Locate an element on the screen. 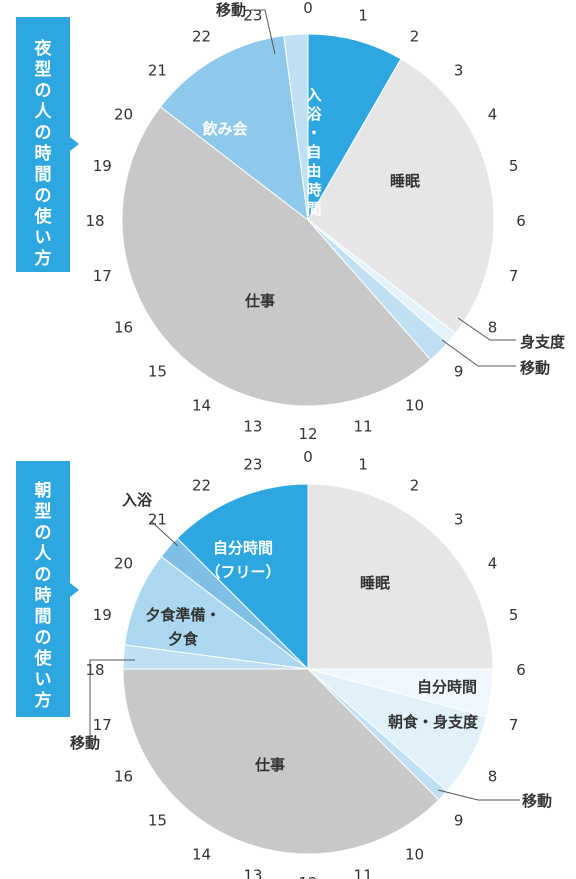 This screenshot has height=879, width=576. morning-title-tab: 朝型の人の時間の使い方 is located at coordinates (47, 589).